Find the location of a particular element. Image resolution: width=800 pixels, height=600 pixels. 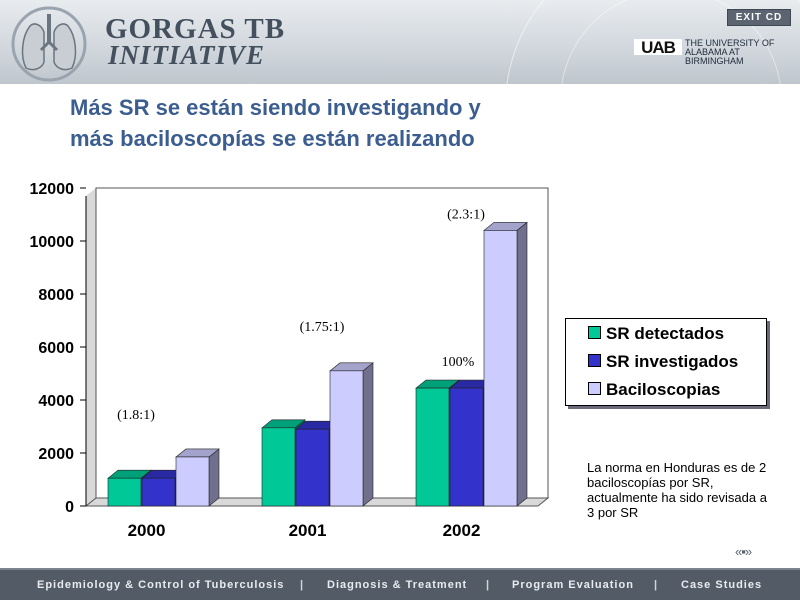

legend-item-baciloscopias: Baciloscopias is located at coordinates (654, 390).